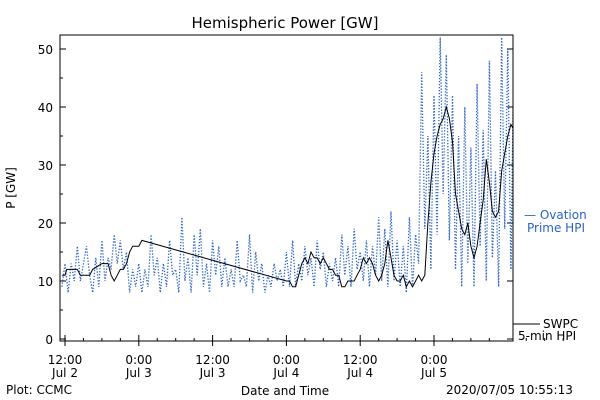  What do you see at coordinates (556, 228) in the screenshot?
I see `legend-ovation-line2: Prime HPI` at bounding box center [556, 228].